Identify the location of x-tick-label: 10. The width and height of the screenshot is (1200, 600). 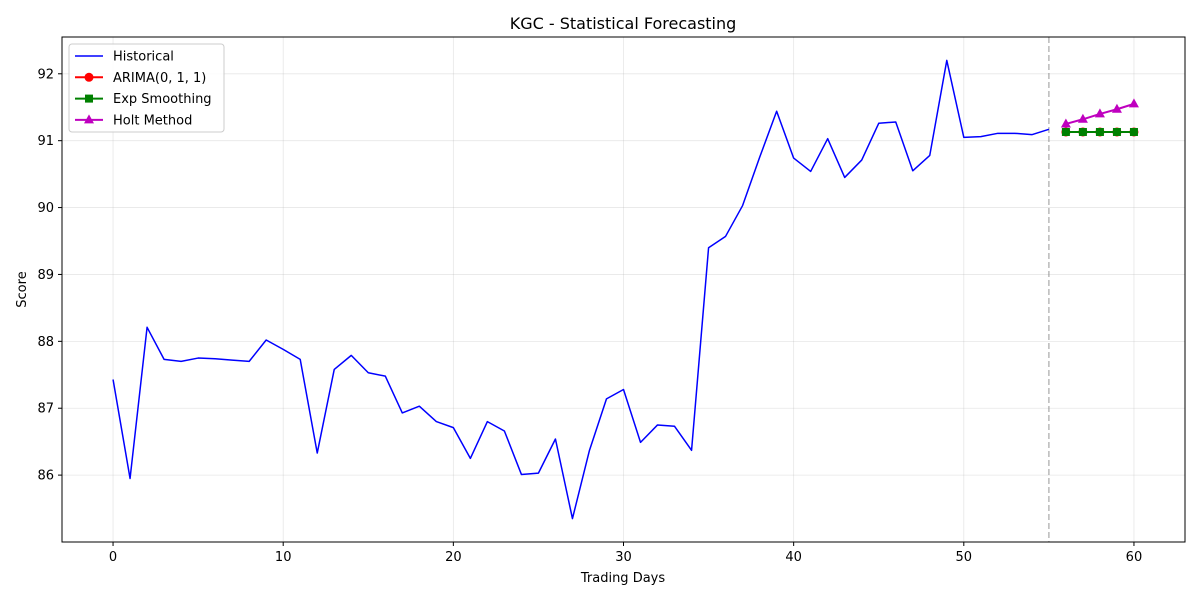
(283, 557).